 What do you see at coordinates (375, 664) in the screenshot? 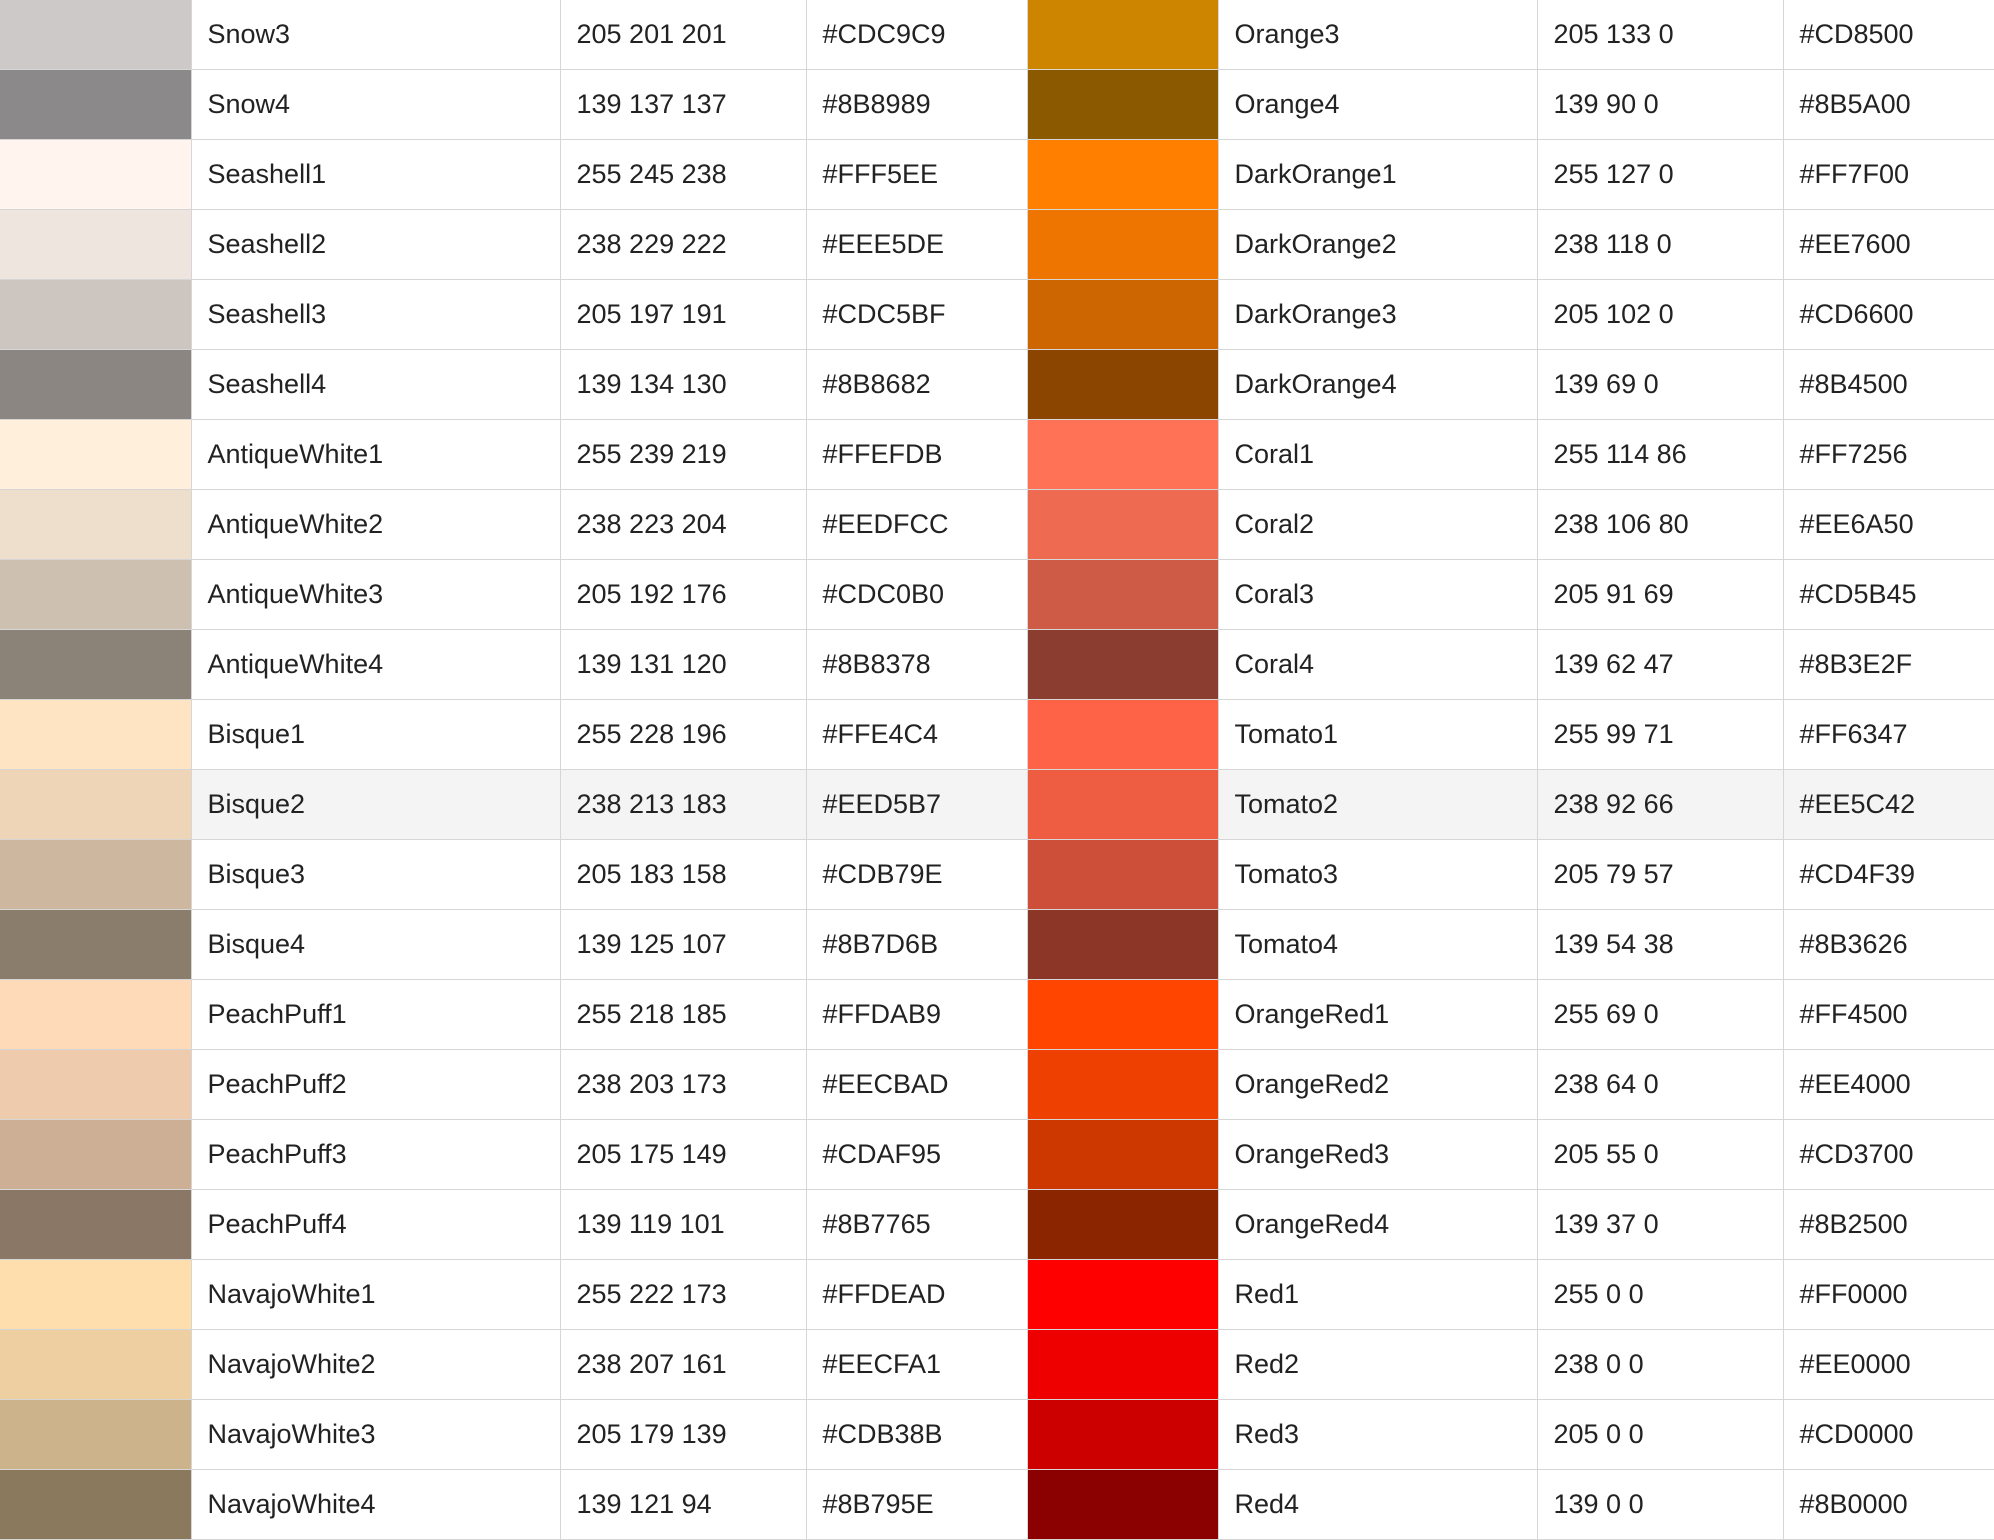
I see `color-name-cell: AntiqueWhite4` at bounding box center [375, 664].